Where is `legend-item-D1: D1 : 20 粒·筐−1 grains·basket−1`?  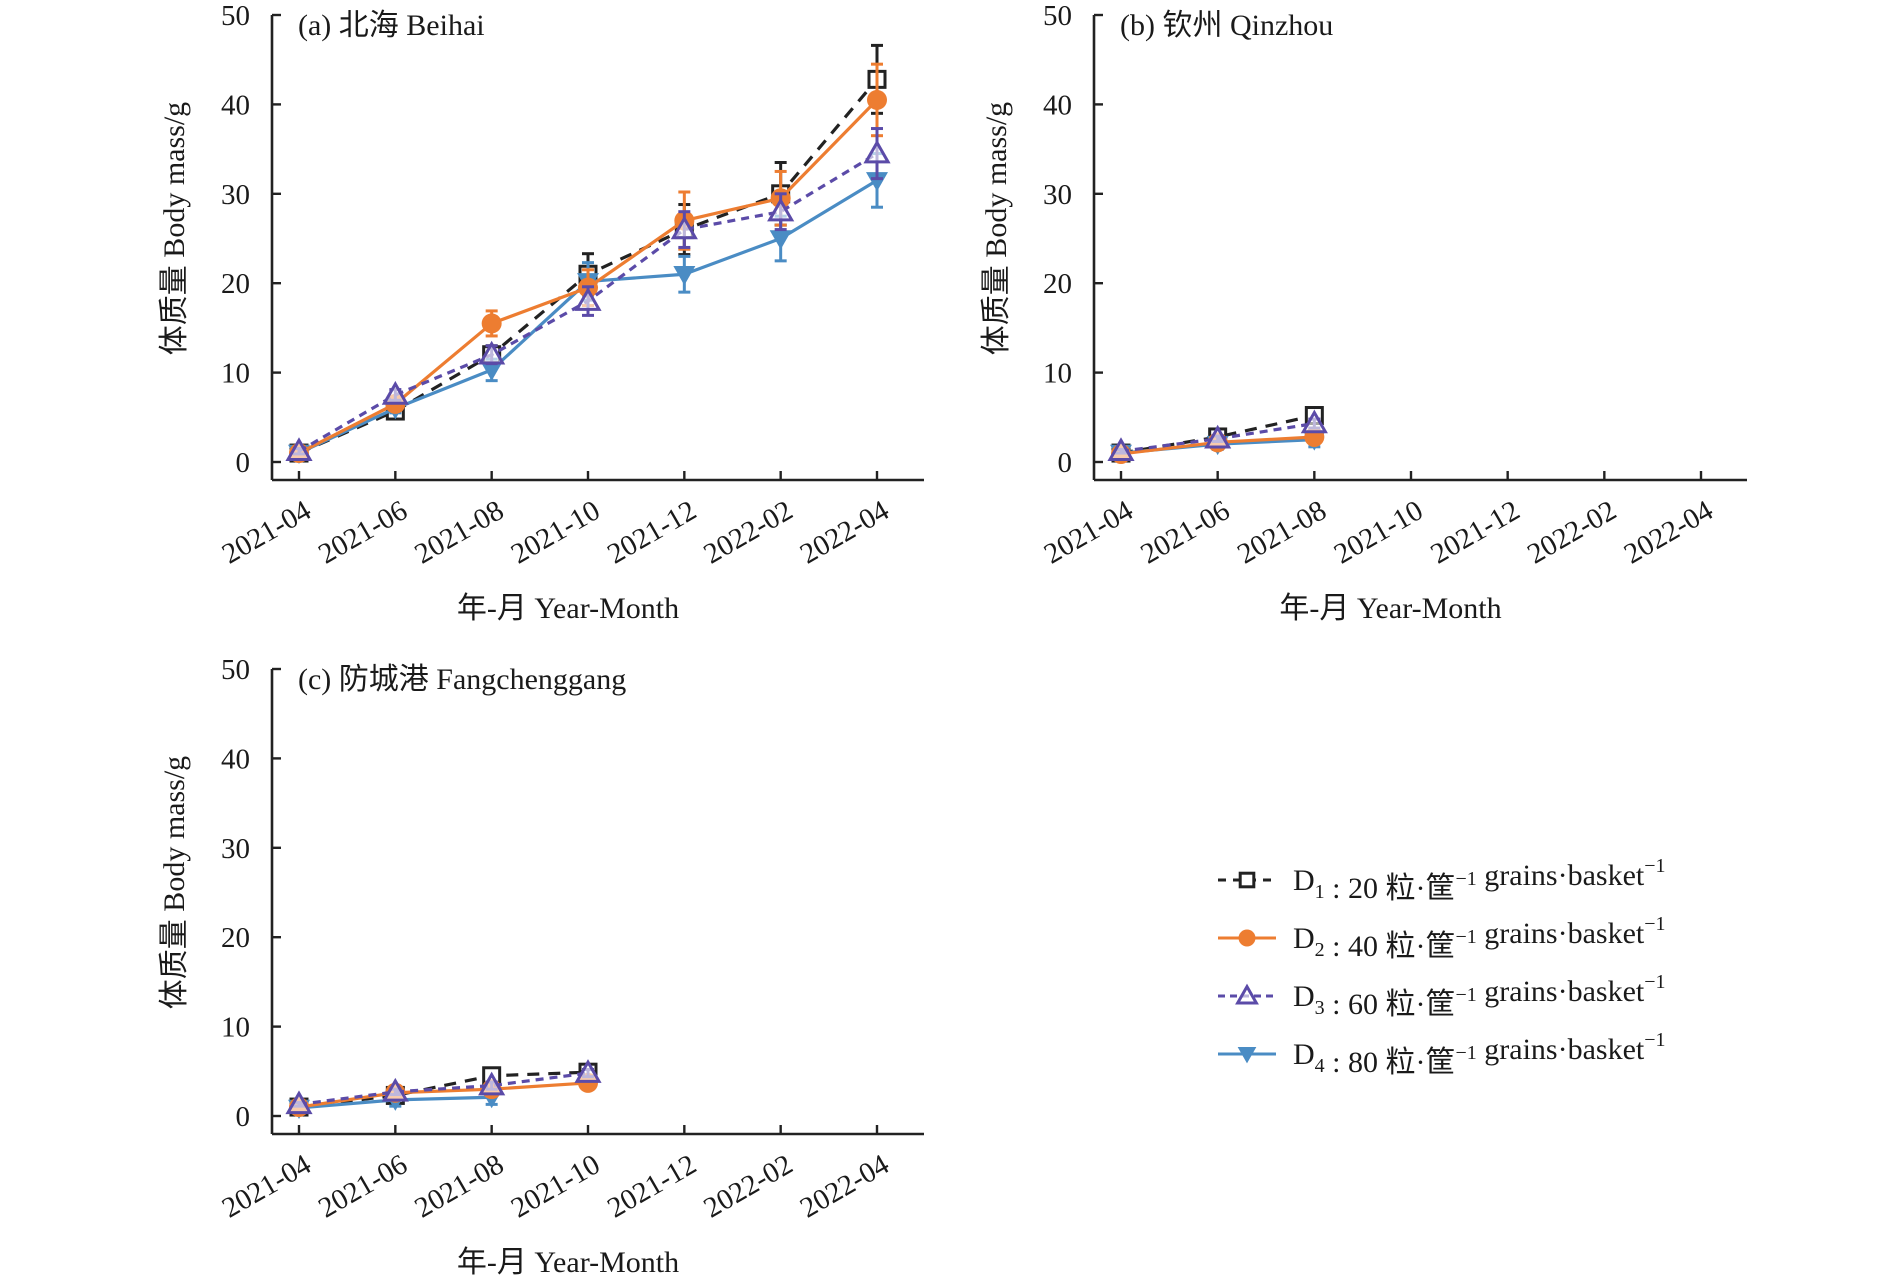
legend-item-D1: D1 : 20 粒·筐−1 grains·basket−1 is located at coordinates (1442, 880).